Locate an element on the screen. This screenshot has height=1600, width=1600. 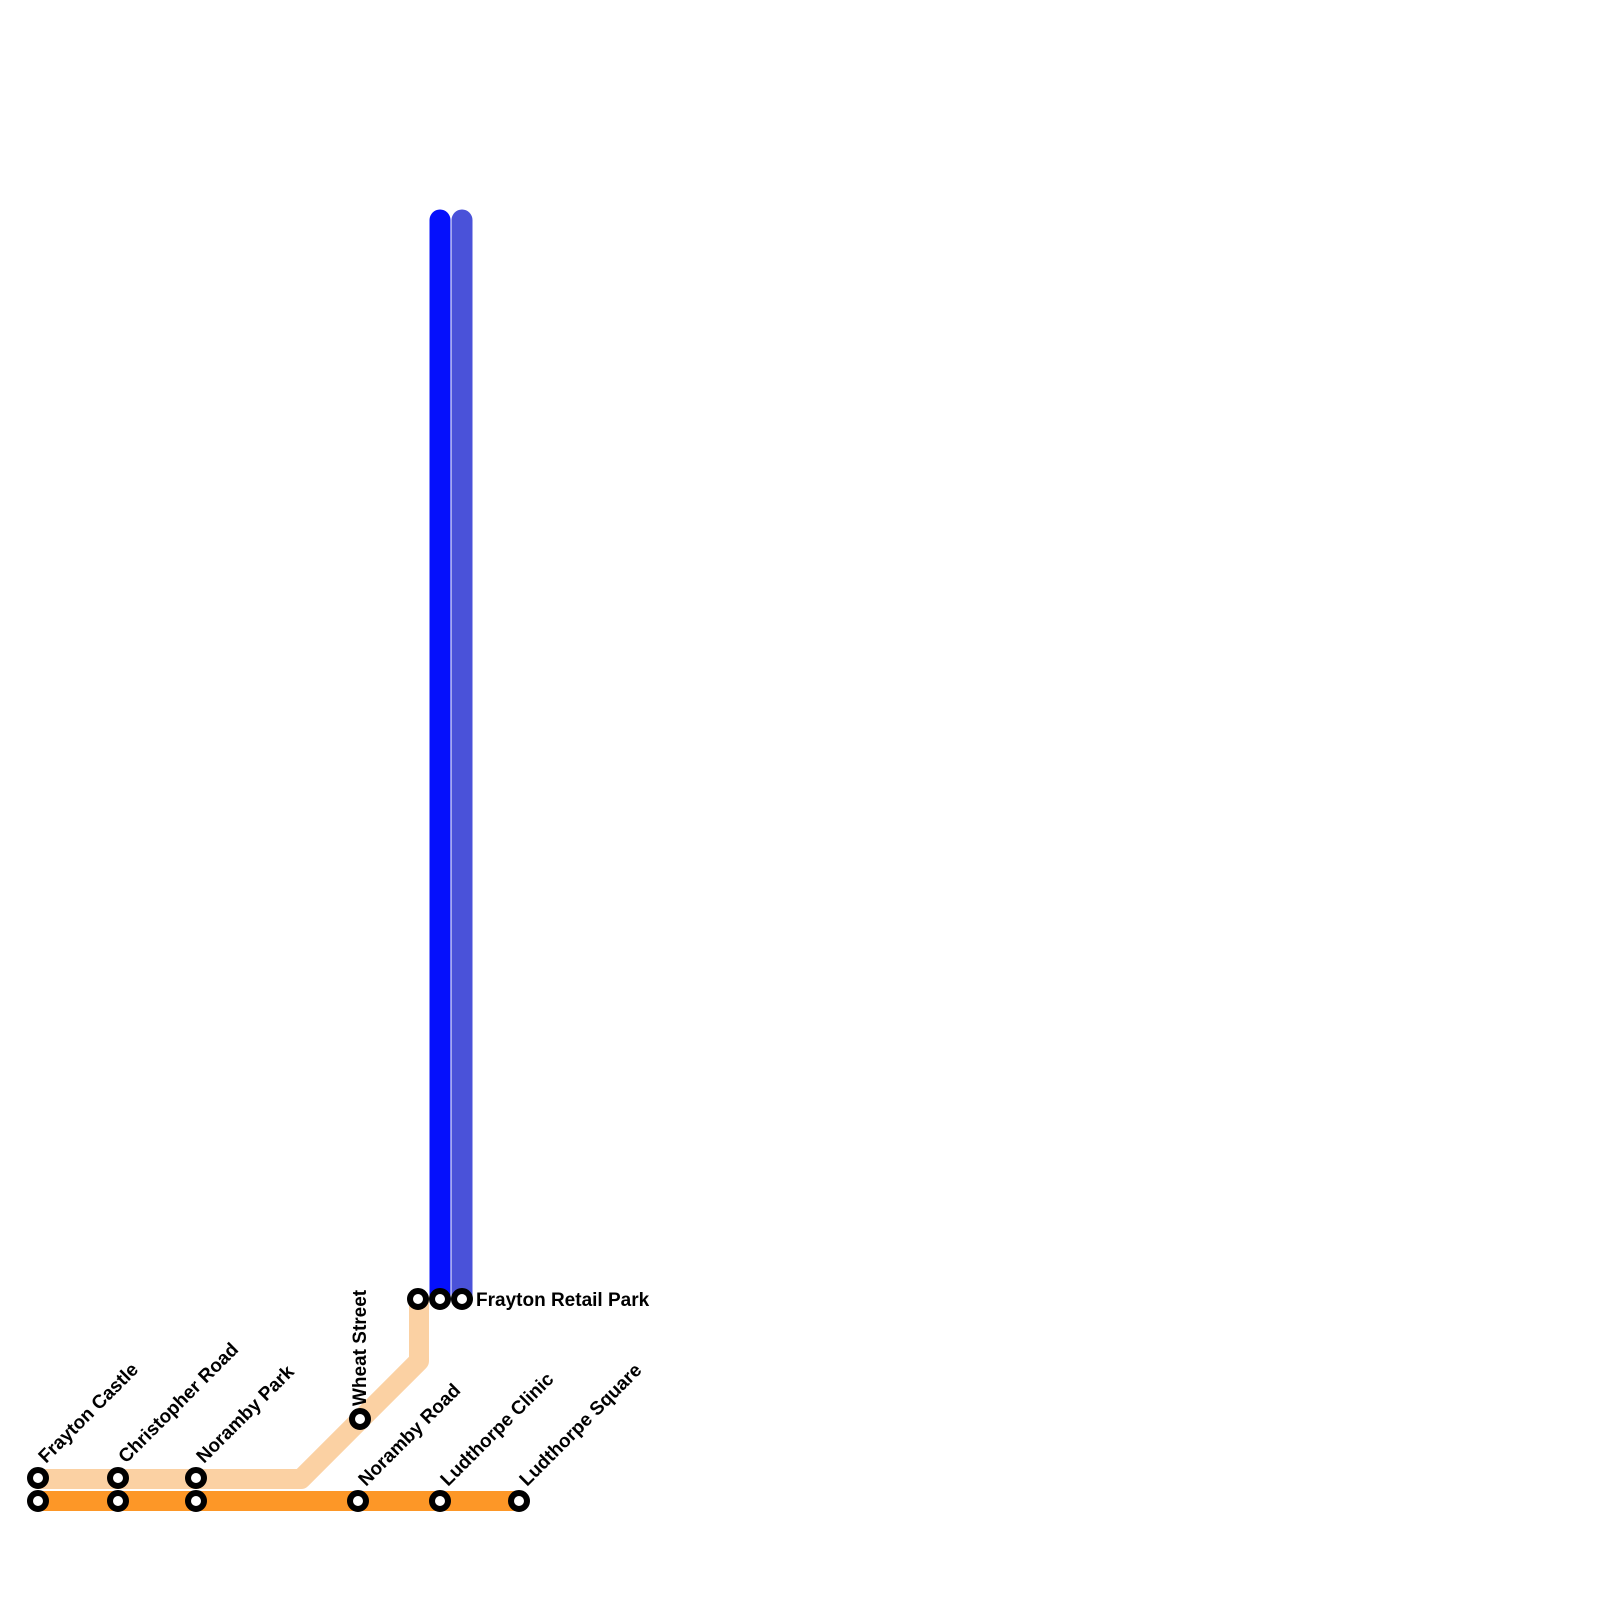
station-wheat-street: Wheat Street is located at coordinates (360, 1359).